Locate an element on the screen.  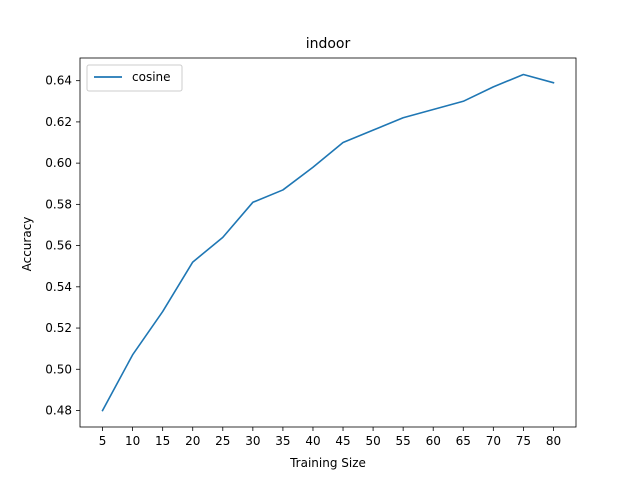
y-tick-label: 0.60 is located at coordinates (58, 163).